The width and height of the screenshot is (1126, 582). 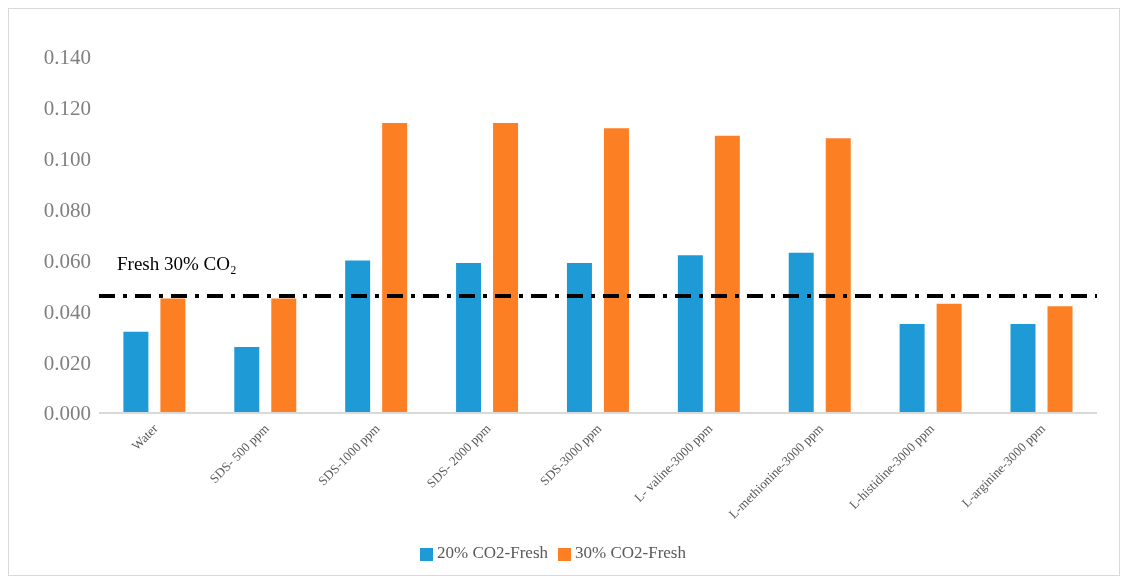 What do you see at coordinates (67, 413) in the screenshot?
I see `y-tick-label: 0.000` at bounding box center [67, 413].